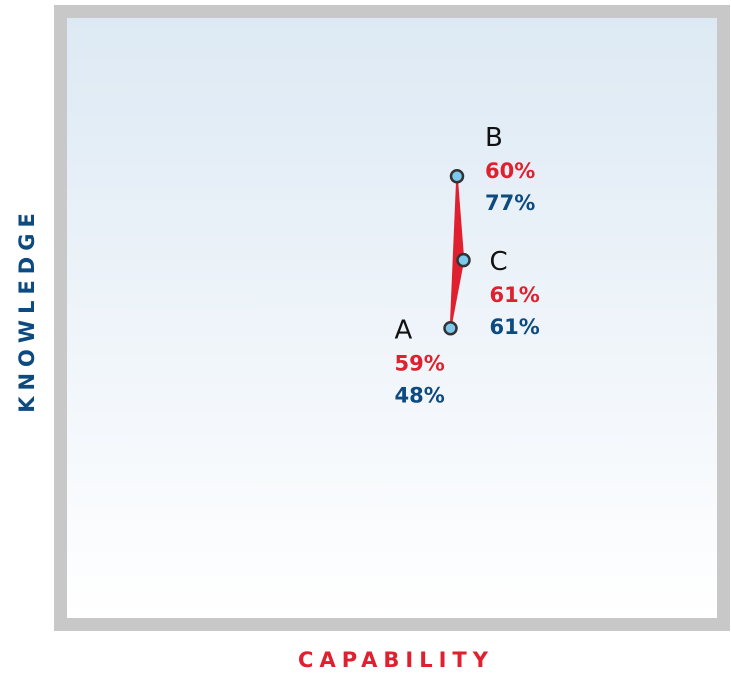 The image size is (731, 673). I want to click on capability-value: 60%, so click(510, 171).